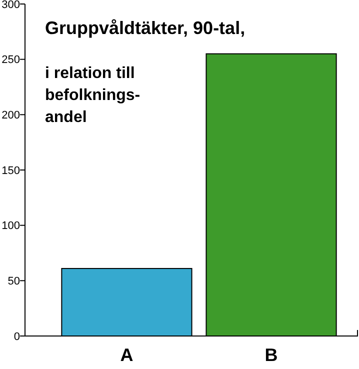 The image size is (359, 369). What do you see at coordinates (14, 282) in the screenshot?
I see `y-tick-label: 50` at bounding box center [14, 282].